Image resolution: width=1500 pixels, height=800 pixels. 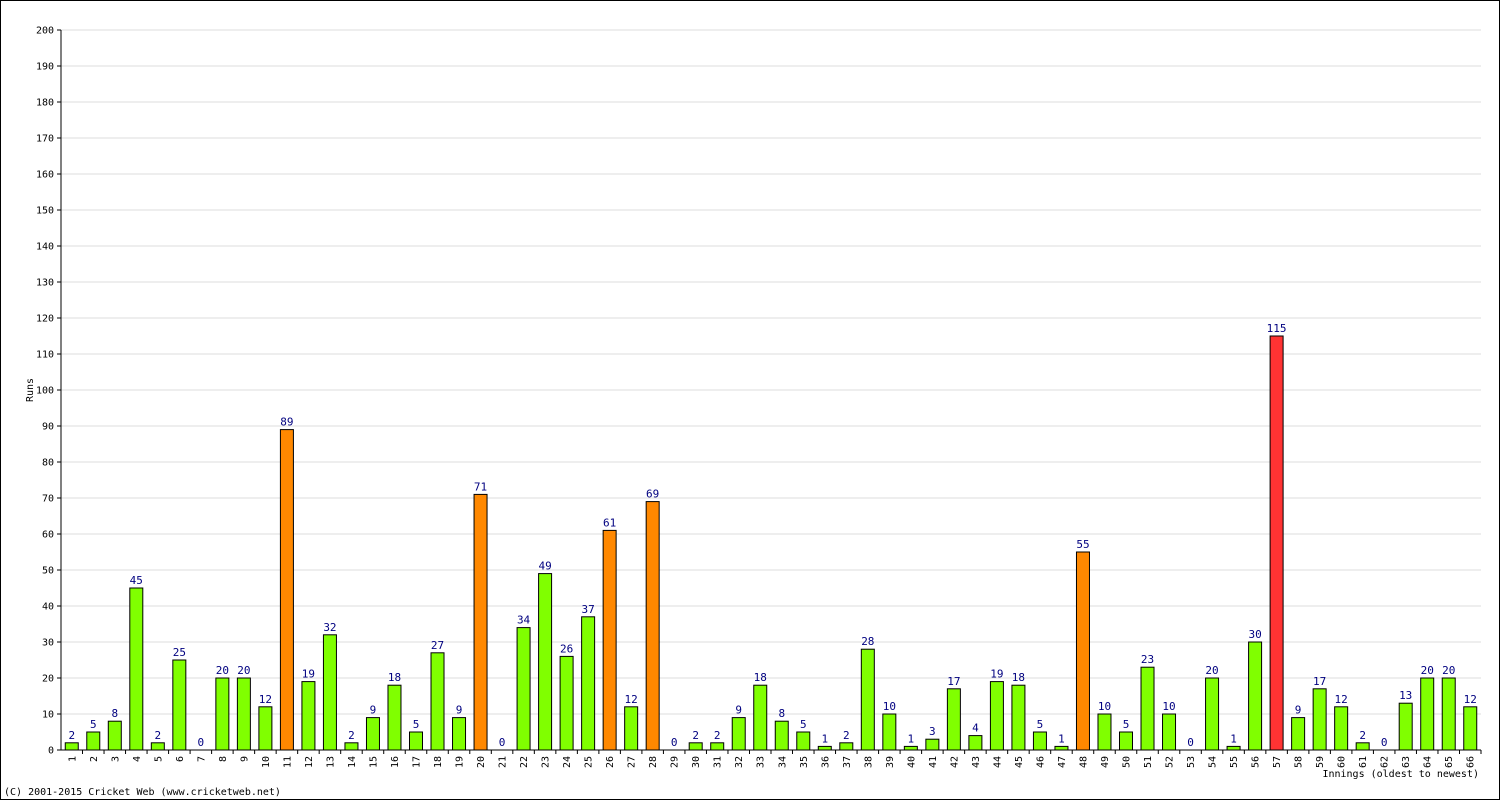 What do you see at coordinates (1342, 762) in the screenshot?
I see `x-tick-label: 60` at bounding box center [1342, 762].